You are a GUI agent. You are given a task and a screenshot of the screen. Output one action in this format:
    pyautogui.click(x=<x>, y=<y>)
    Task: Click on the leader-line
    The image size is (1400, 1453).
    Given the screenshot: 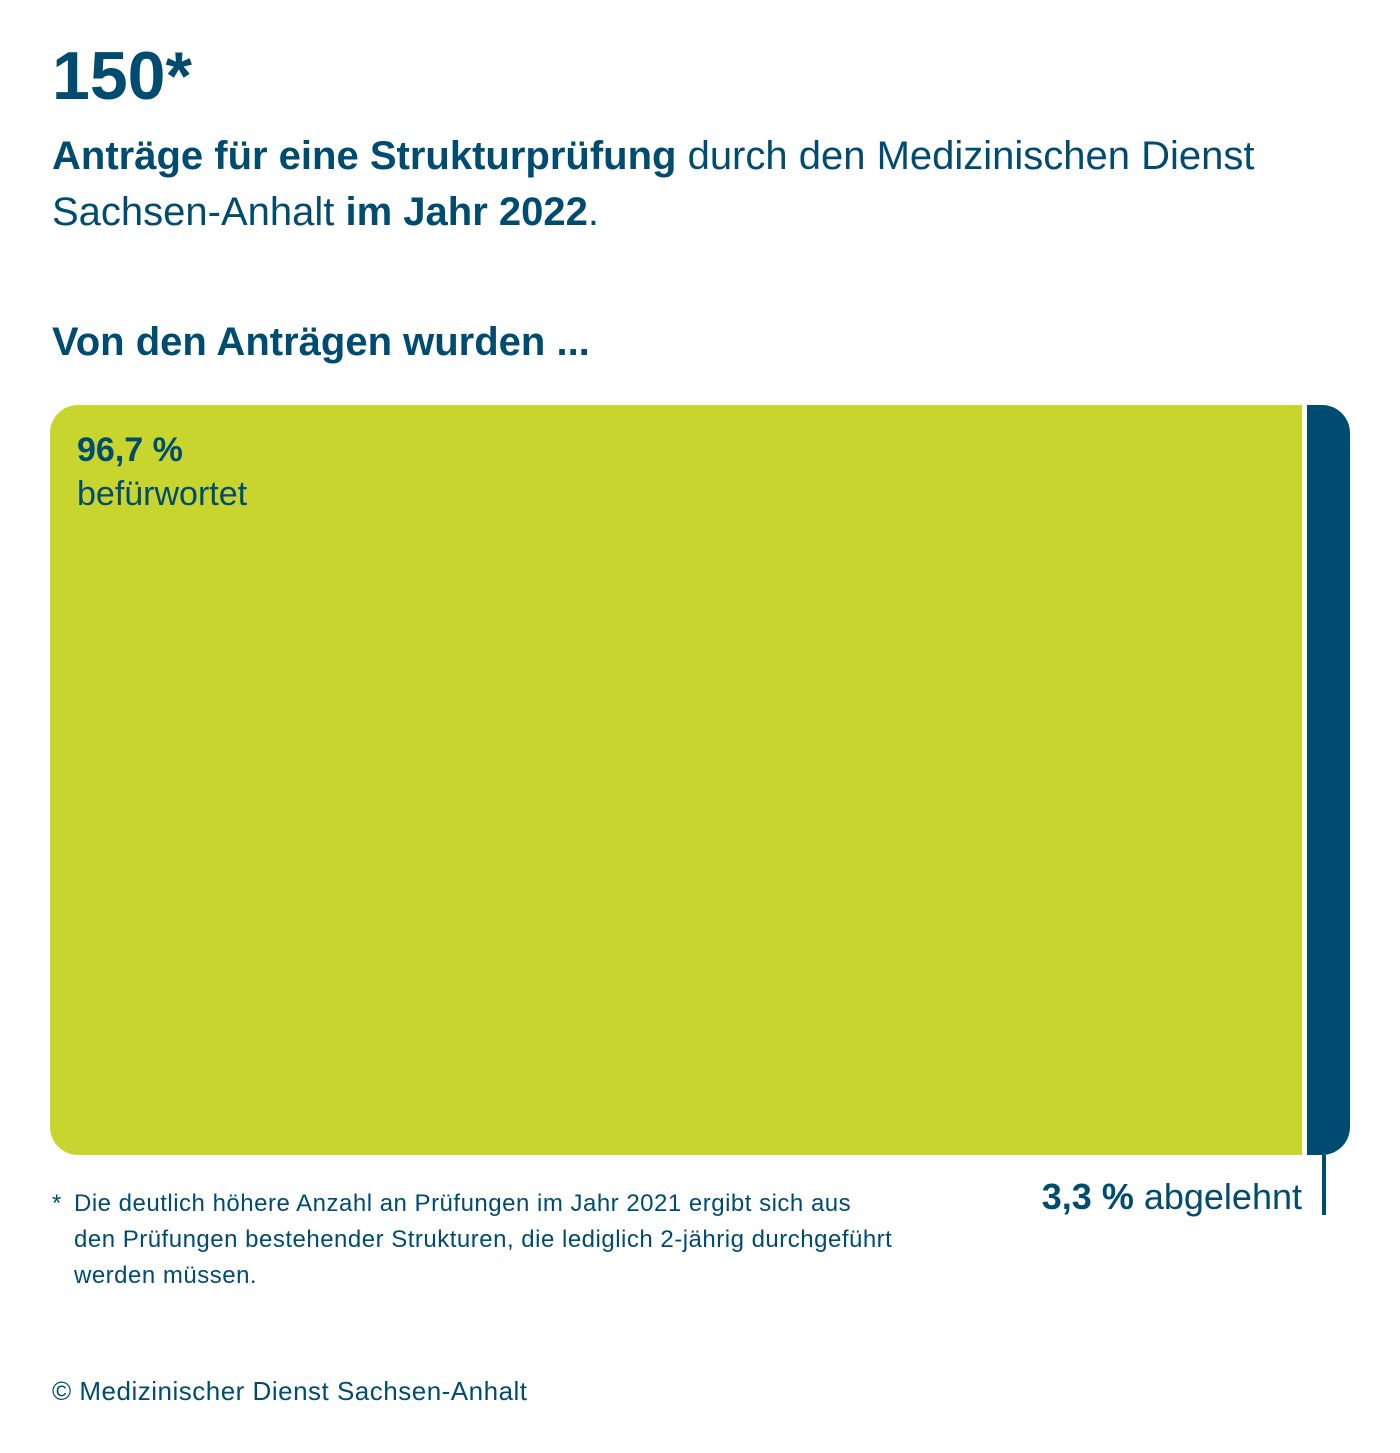 What is the action you would take?
    pyautogui.click(x=1324, y=1185)
    